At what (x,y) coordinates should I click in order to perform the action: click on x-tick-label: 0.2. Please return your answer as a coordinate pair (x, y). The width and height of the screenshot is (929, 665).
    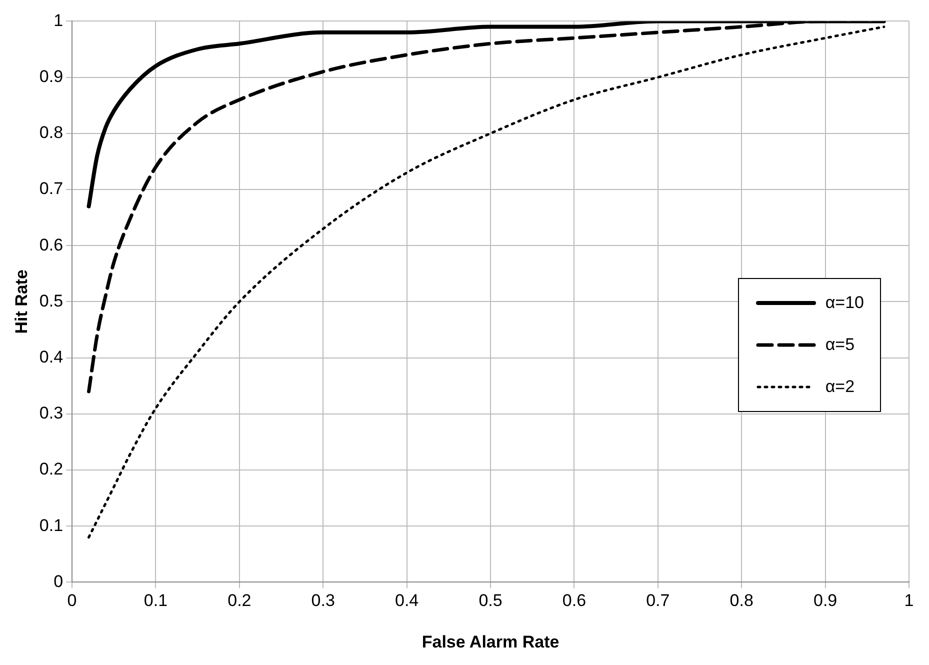
    Looking at the image, I should click on (240, 600).